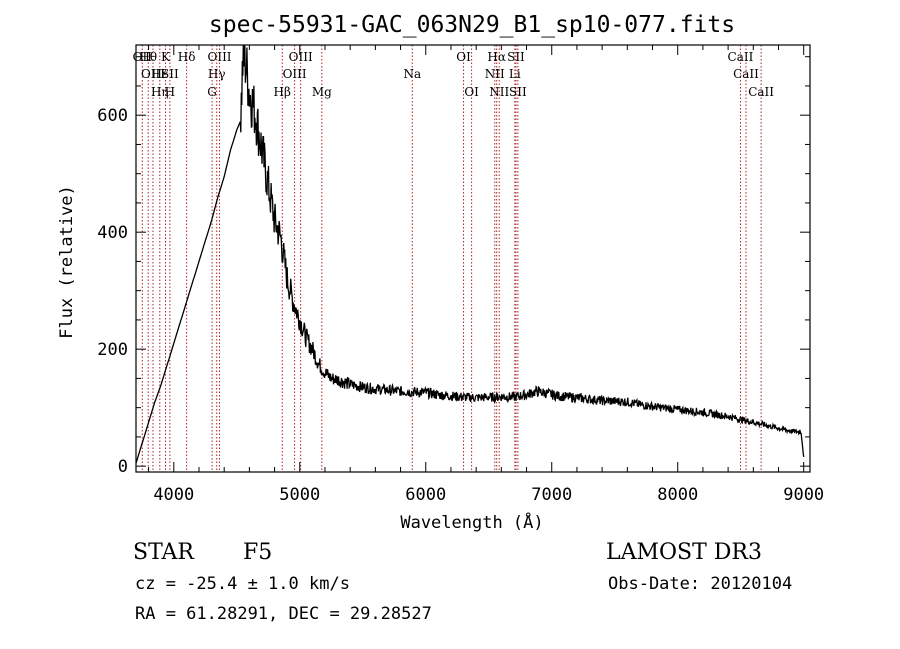  Describe the element at coordinates (212, 92) in the screenshot. I see `emission-line-label: G` at that location.